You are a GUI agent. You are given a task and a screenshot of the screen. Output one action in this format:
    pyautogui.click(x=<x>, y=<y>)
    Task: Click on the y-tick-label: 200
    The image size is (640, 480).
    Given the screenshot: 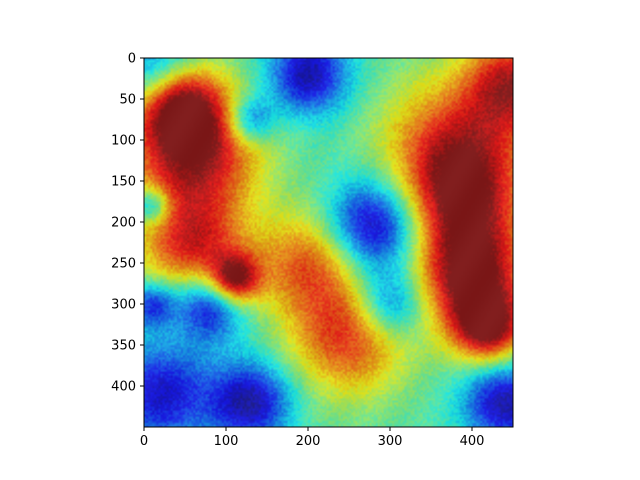 What is the action you would take?
    pyautogui.click(x=123, y=223)
    